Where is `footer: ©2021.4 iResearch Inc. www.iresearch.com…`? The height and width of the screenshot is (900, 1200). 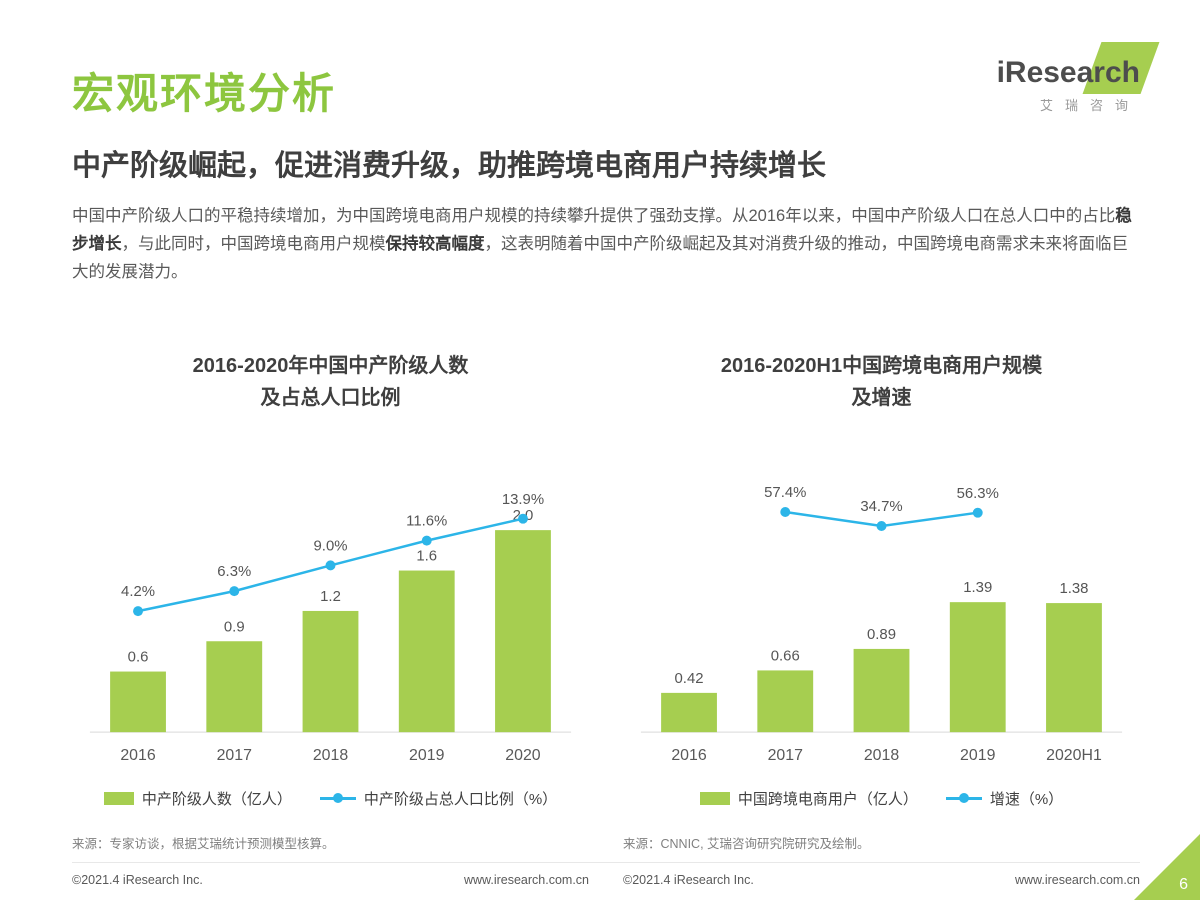 footer: ©2021.4 iResearch Inc. www.iresearch.com… is located at coordinates (606, 874).